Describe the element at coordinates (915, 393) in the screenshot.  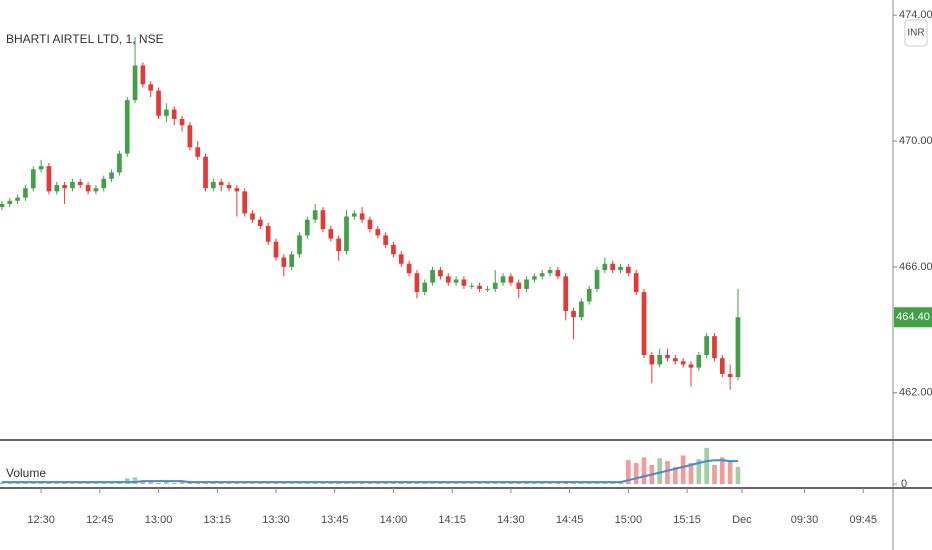
I see `y-tick-label: 462.00` at that location.